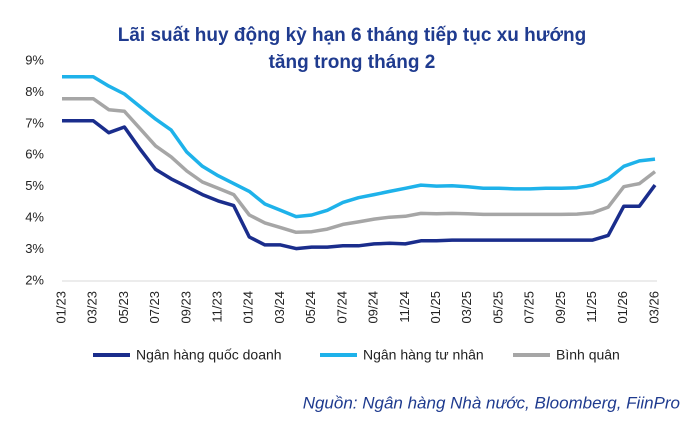  What do you see at coordinates (373, 307) in the screenshot?
I see `x-tick-label: 09/24` at bounding box center [373, 307].